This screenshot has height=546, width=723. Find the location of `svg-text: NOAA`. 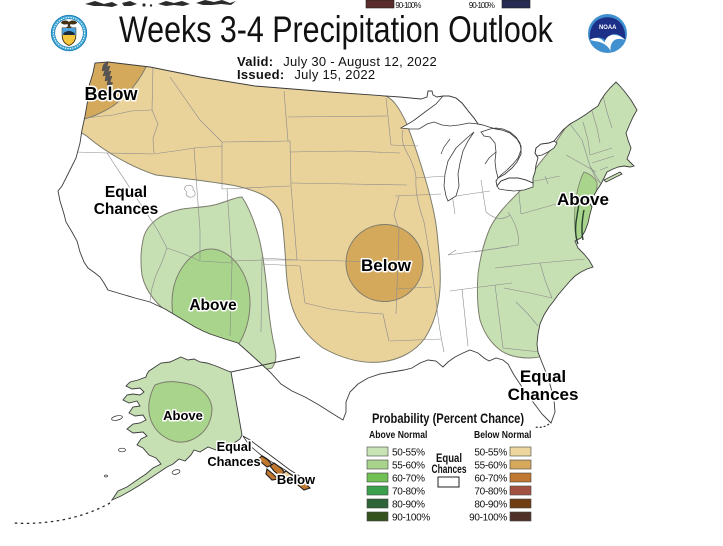

svg-text: NOAA is located at coordinates (608, 27).